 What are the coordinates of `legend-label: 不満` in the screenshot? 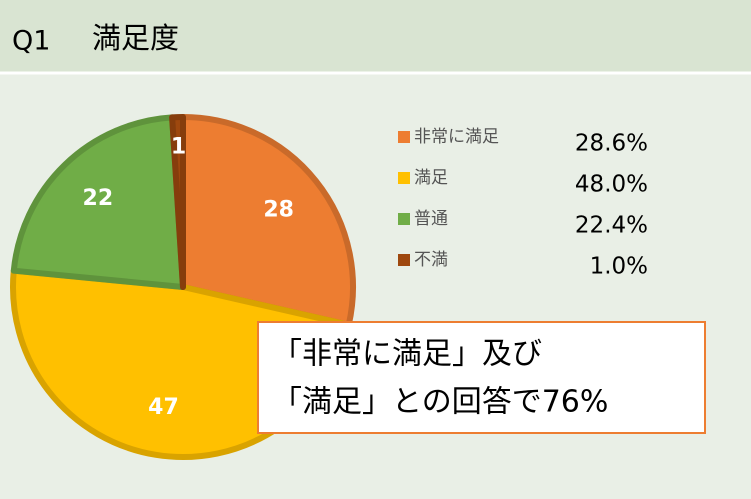 It's located at (431, 260).